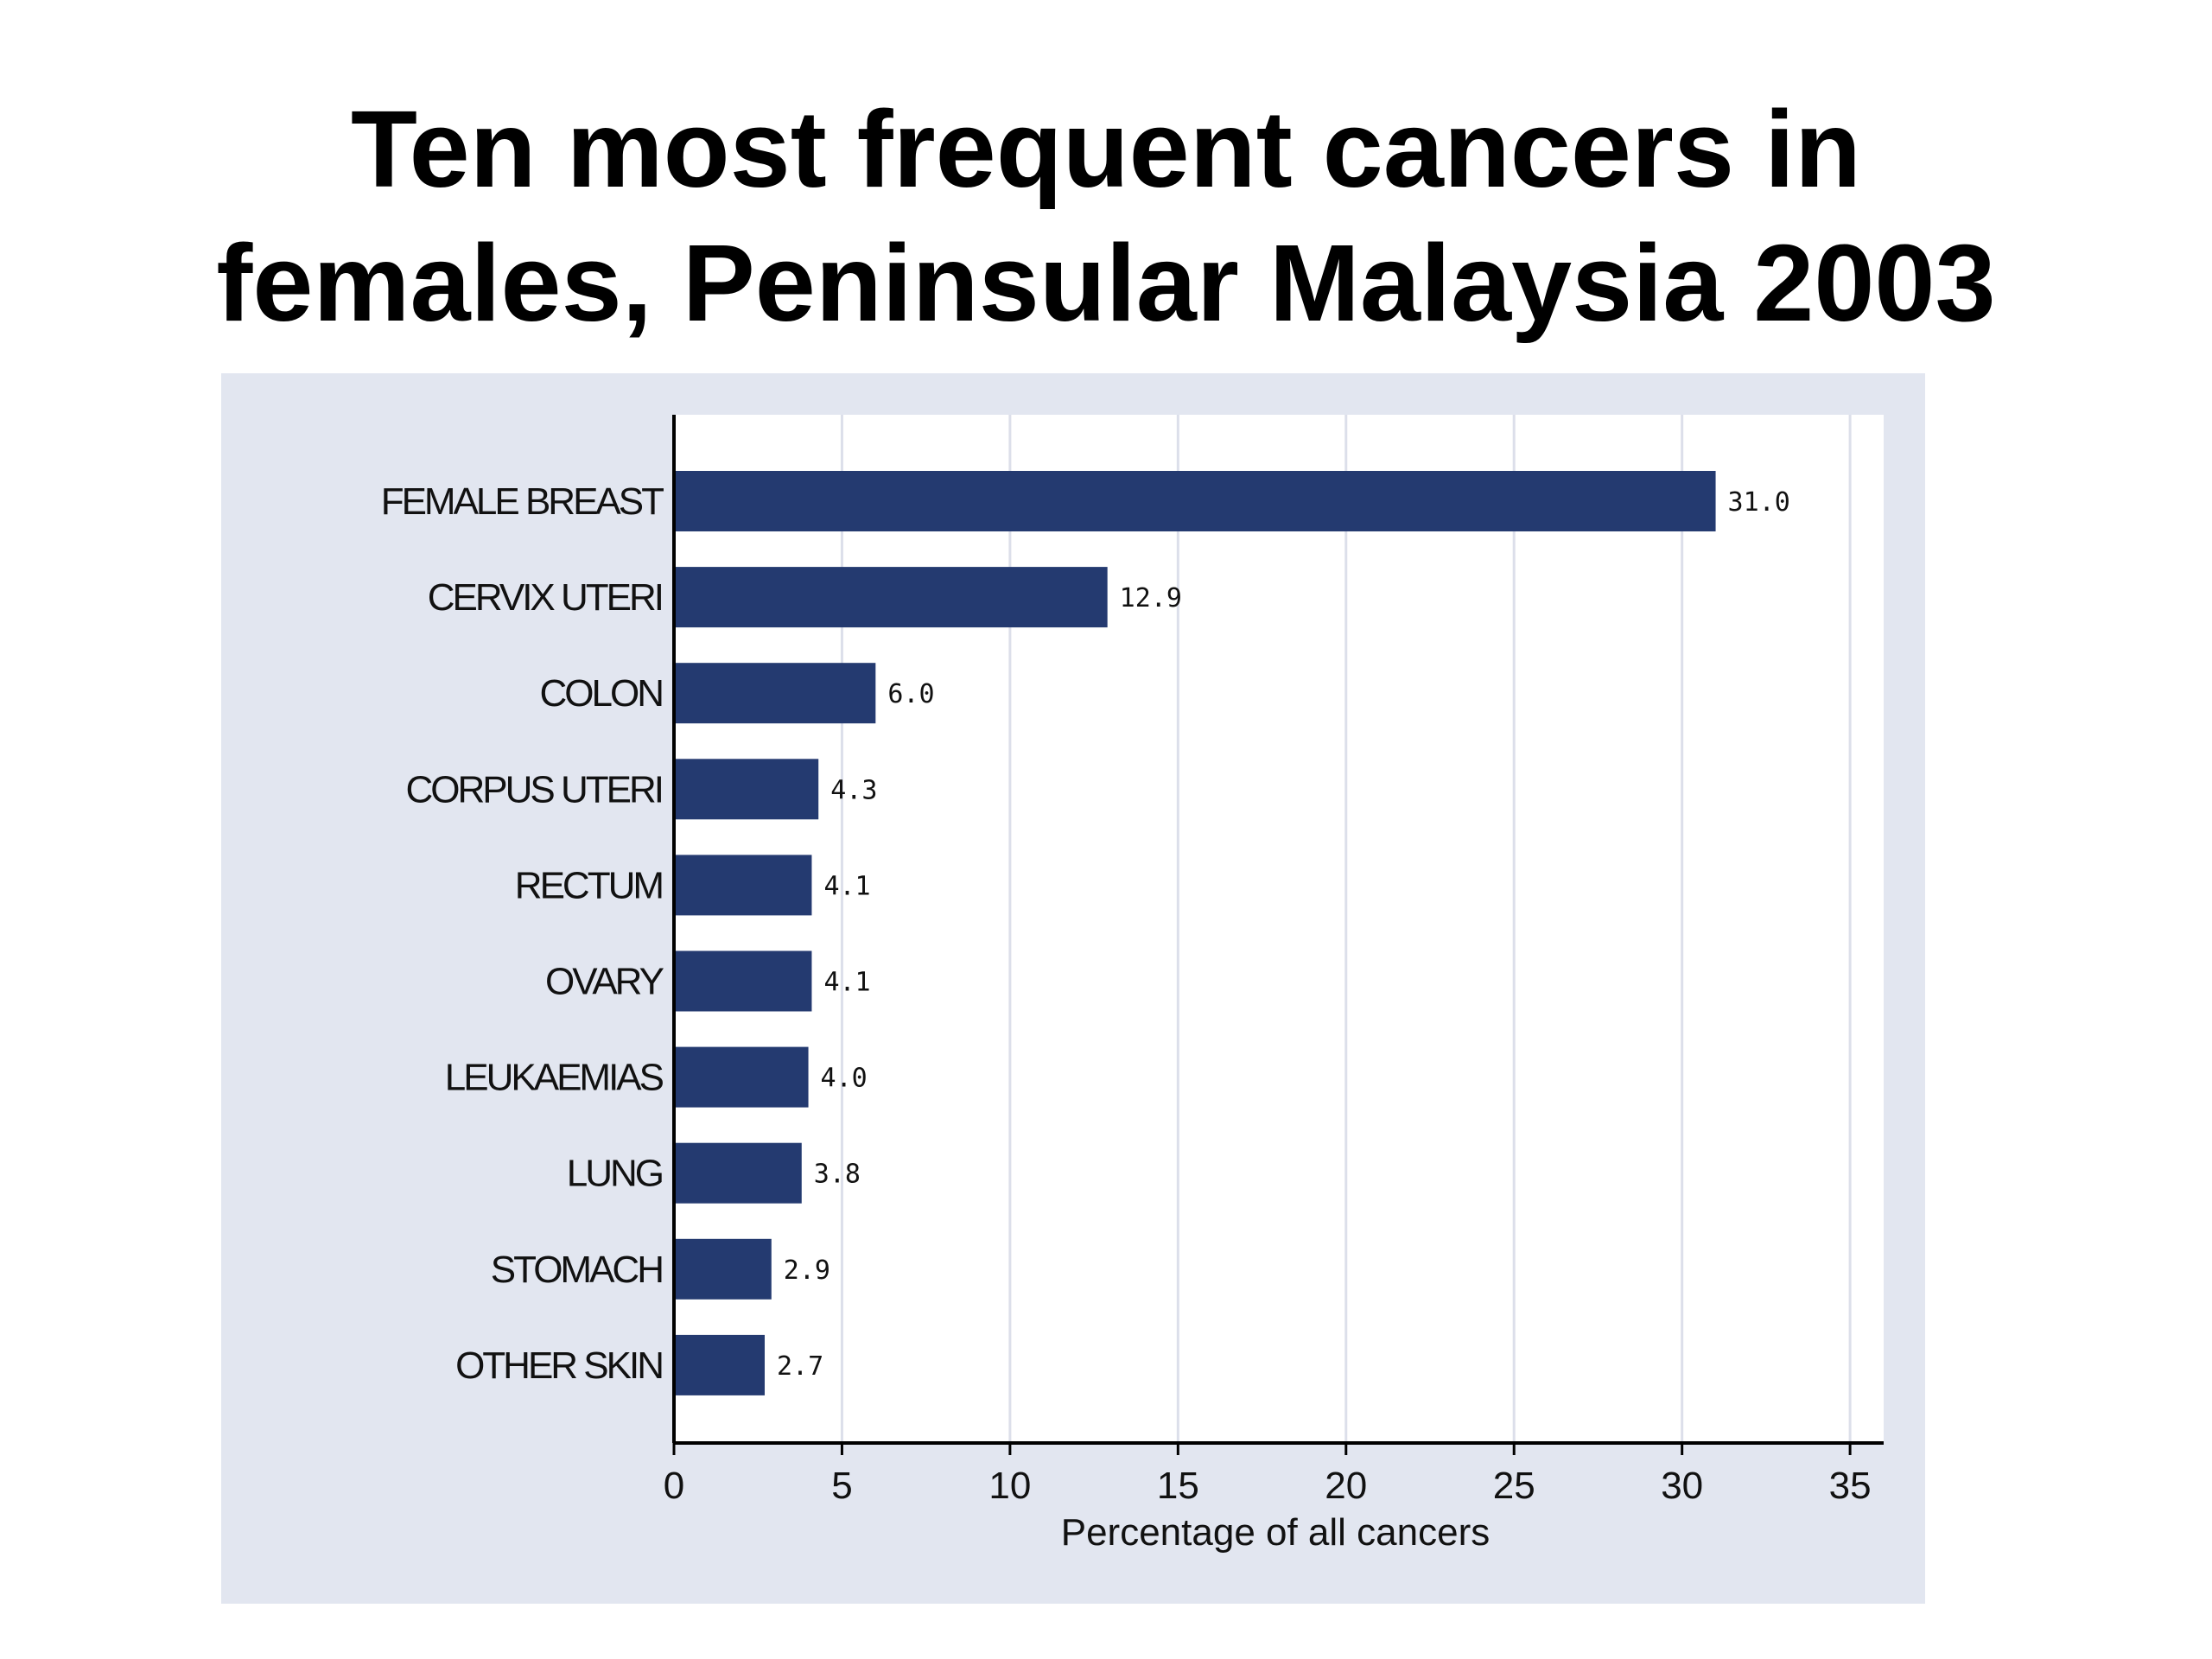 The image size is (2212, 1659). Describe the element at coordinates (853, 790) in the screenshot. I see `value-label: 4.3` at that location.